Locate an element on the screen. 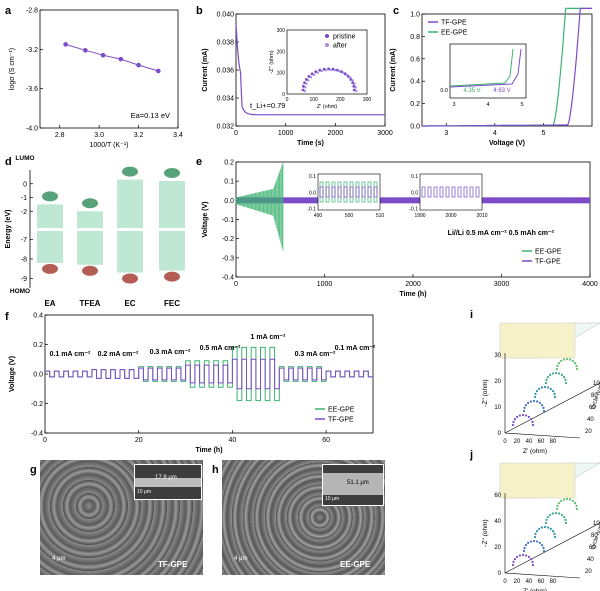  panel-i-z-tick: 80 is located at coordinates (594, 396).